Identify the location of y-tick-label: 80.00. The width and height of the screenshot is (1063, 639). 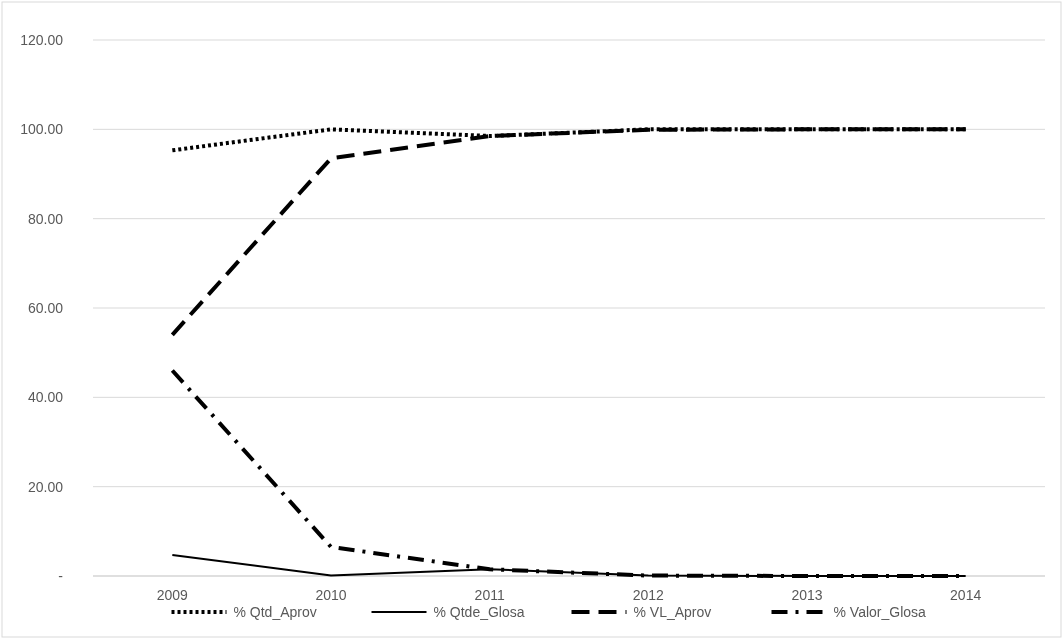
(45, 218).